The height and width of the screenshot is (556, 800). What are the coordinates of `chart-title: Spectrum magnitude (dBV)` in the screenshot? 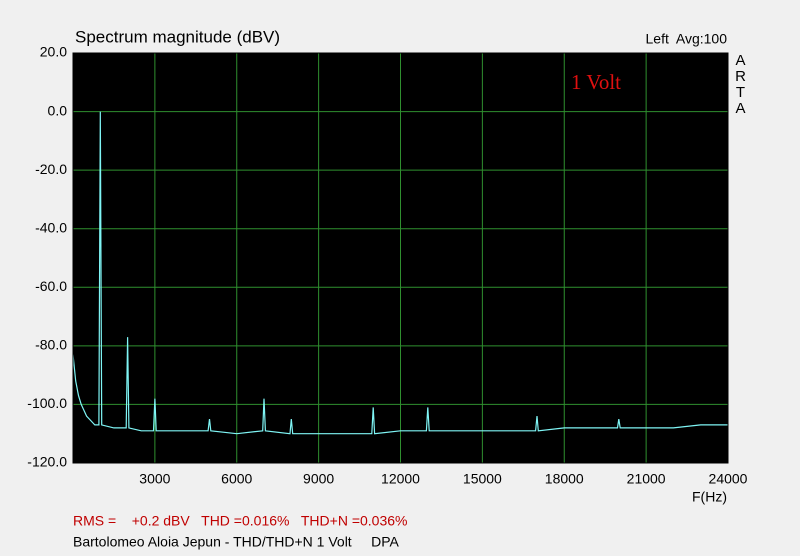 It's located at (177, 36).